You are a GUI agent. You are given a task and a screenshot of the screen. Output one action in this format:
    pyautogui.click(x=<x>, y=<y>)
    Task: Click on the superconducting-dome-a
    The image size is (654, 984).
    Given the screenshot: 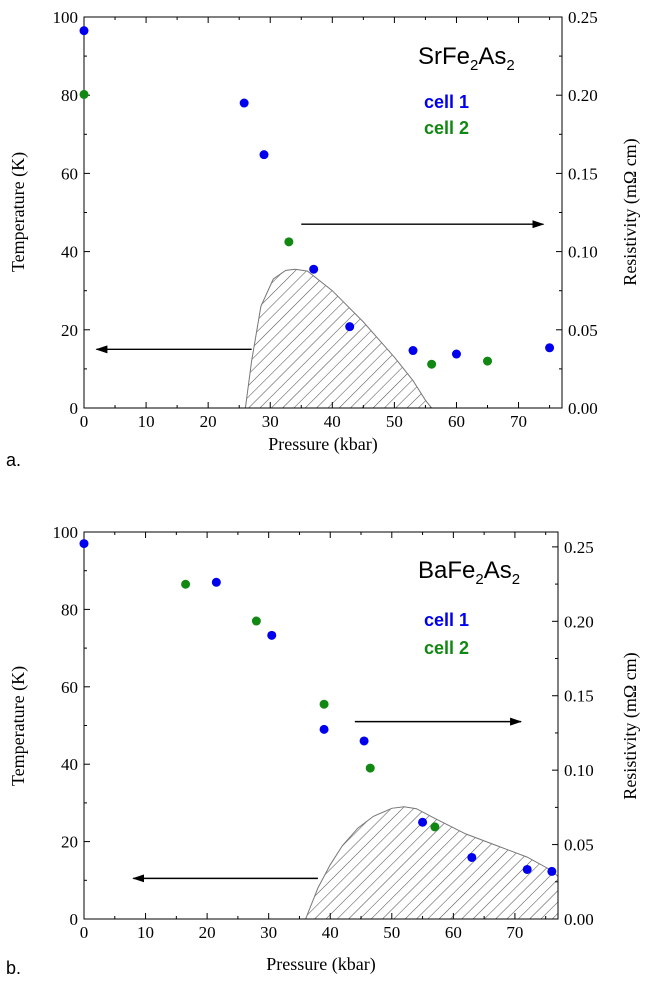 What is the action you would take?
    pyautogui.click(x=338, y=338)
    